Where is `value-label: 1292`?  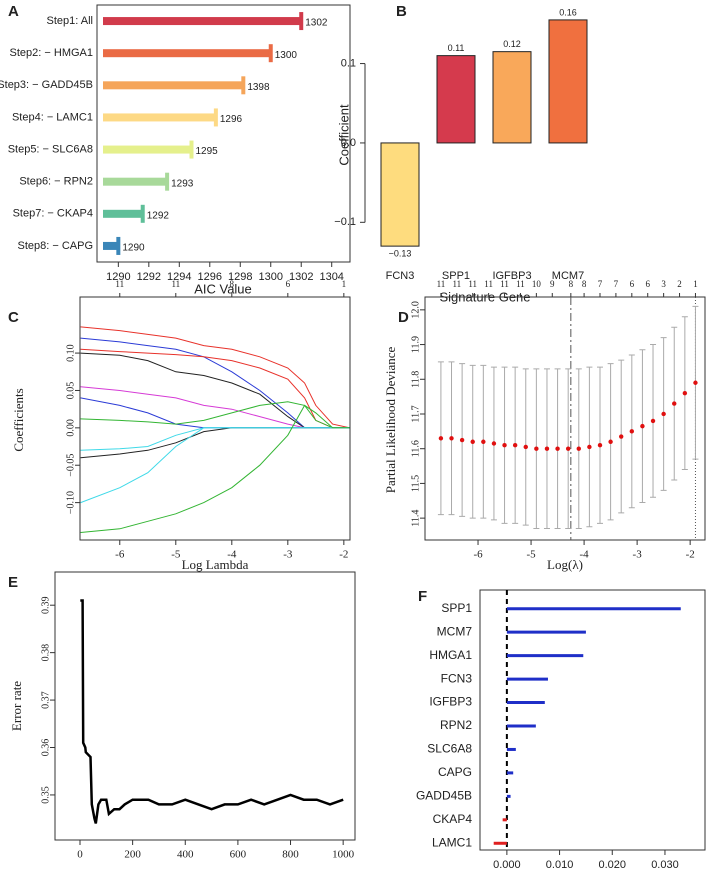 value-label: 1292 is located at coordinates (158, 215).